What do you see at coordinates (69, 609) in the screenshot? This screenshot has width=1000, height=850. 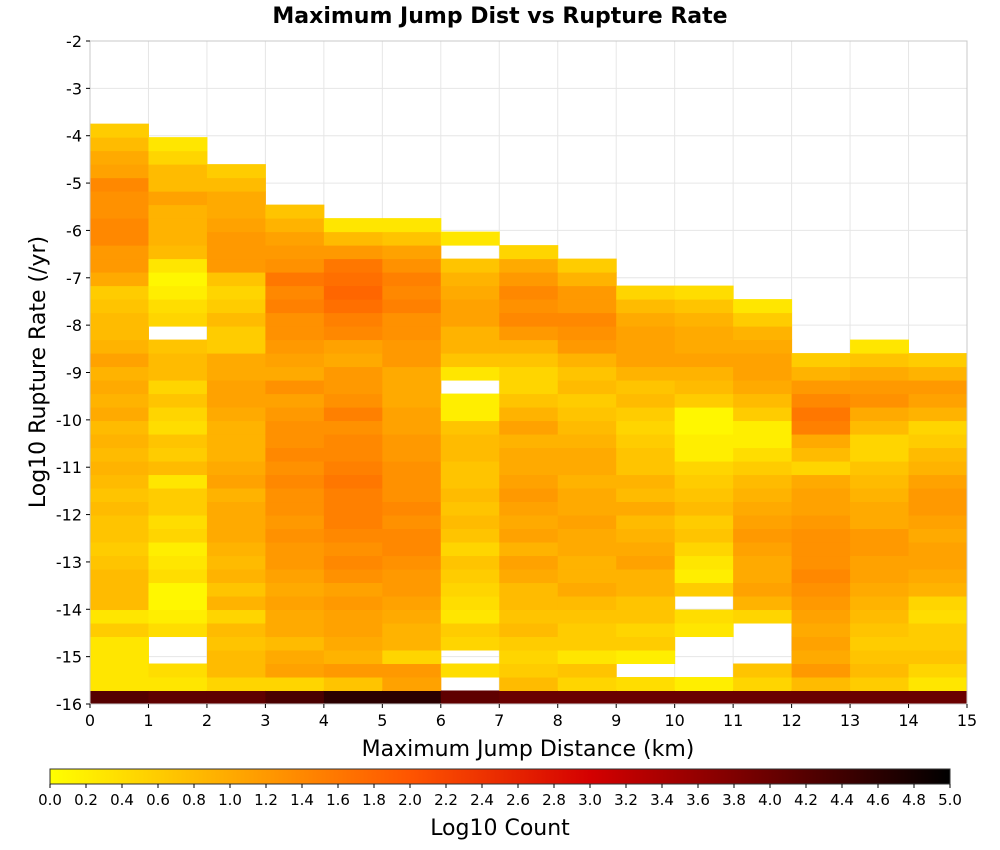 I see `y-tick-label: -14` at bounding box center [69, 609].